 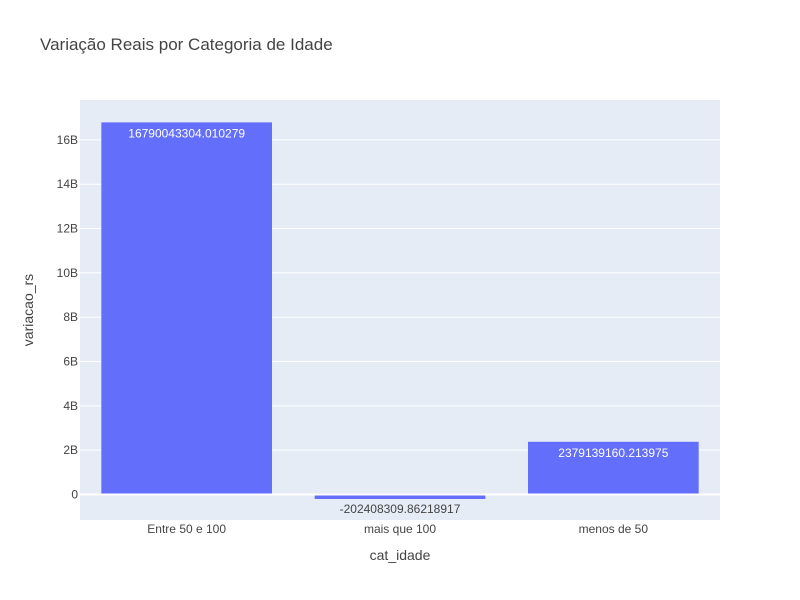 What do you see at coordinates (70, 362) in the screenshot?
I see `y-tick-label: 6B` at bounding box center [70, 362].